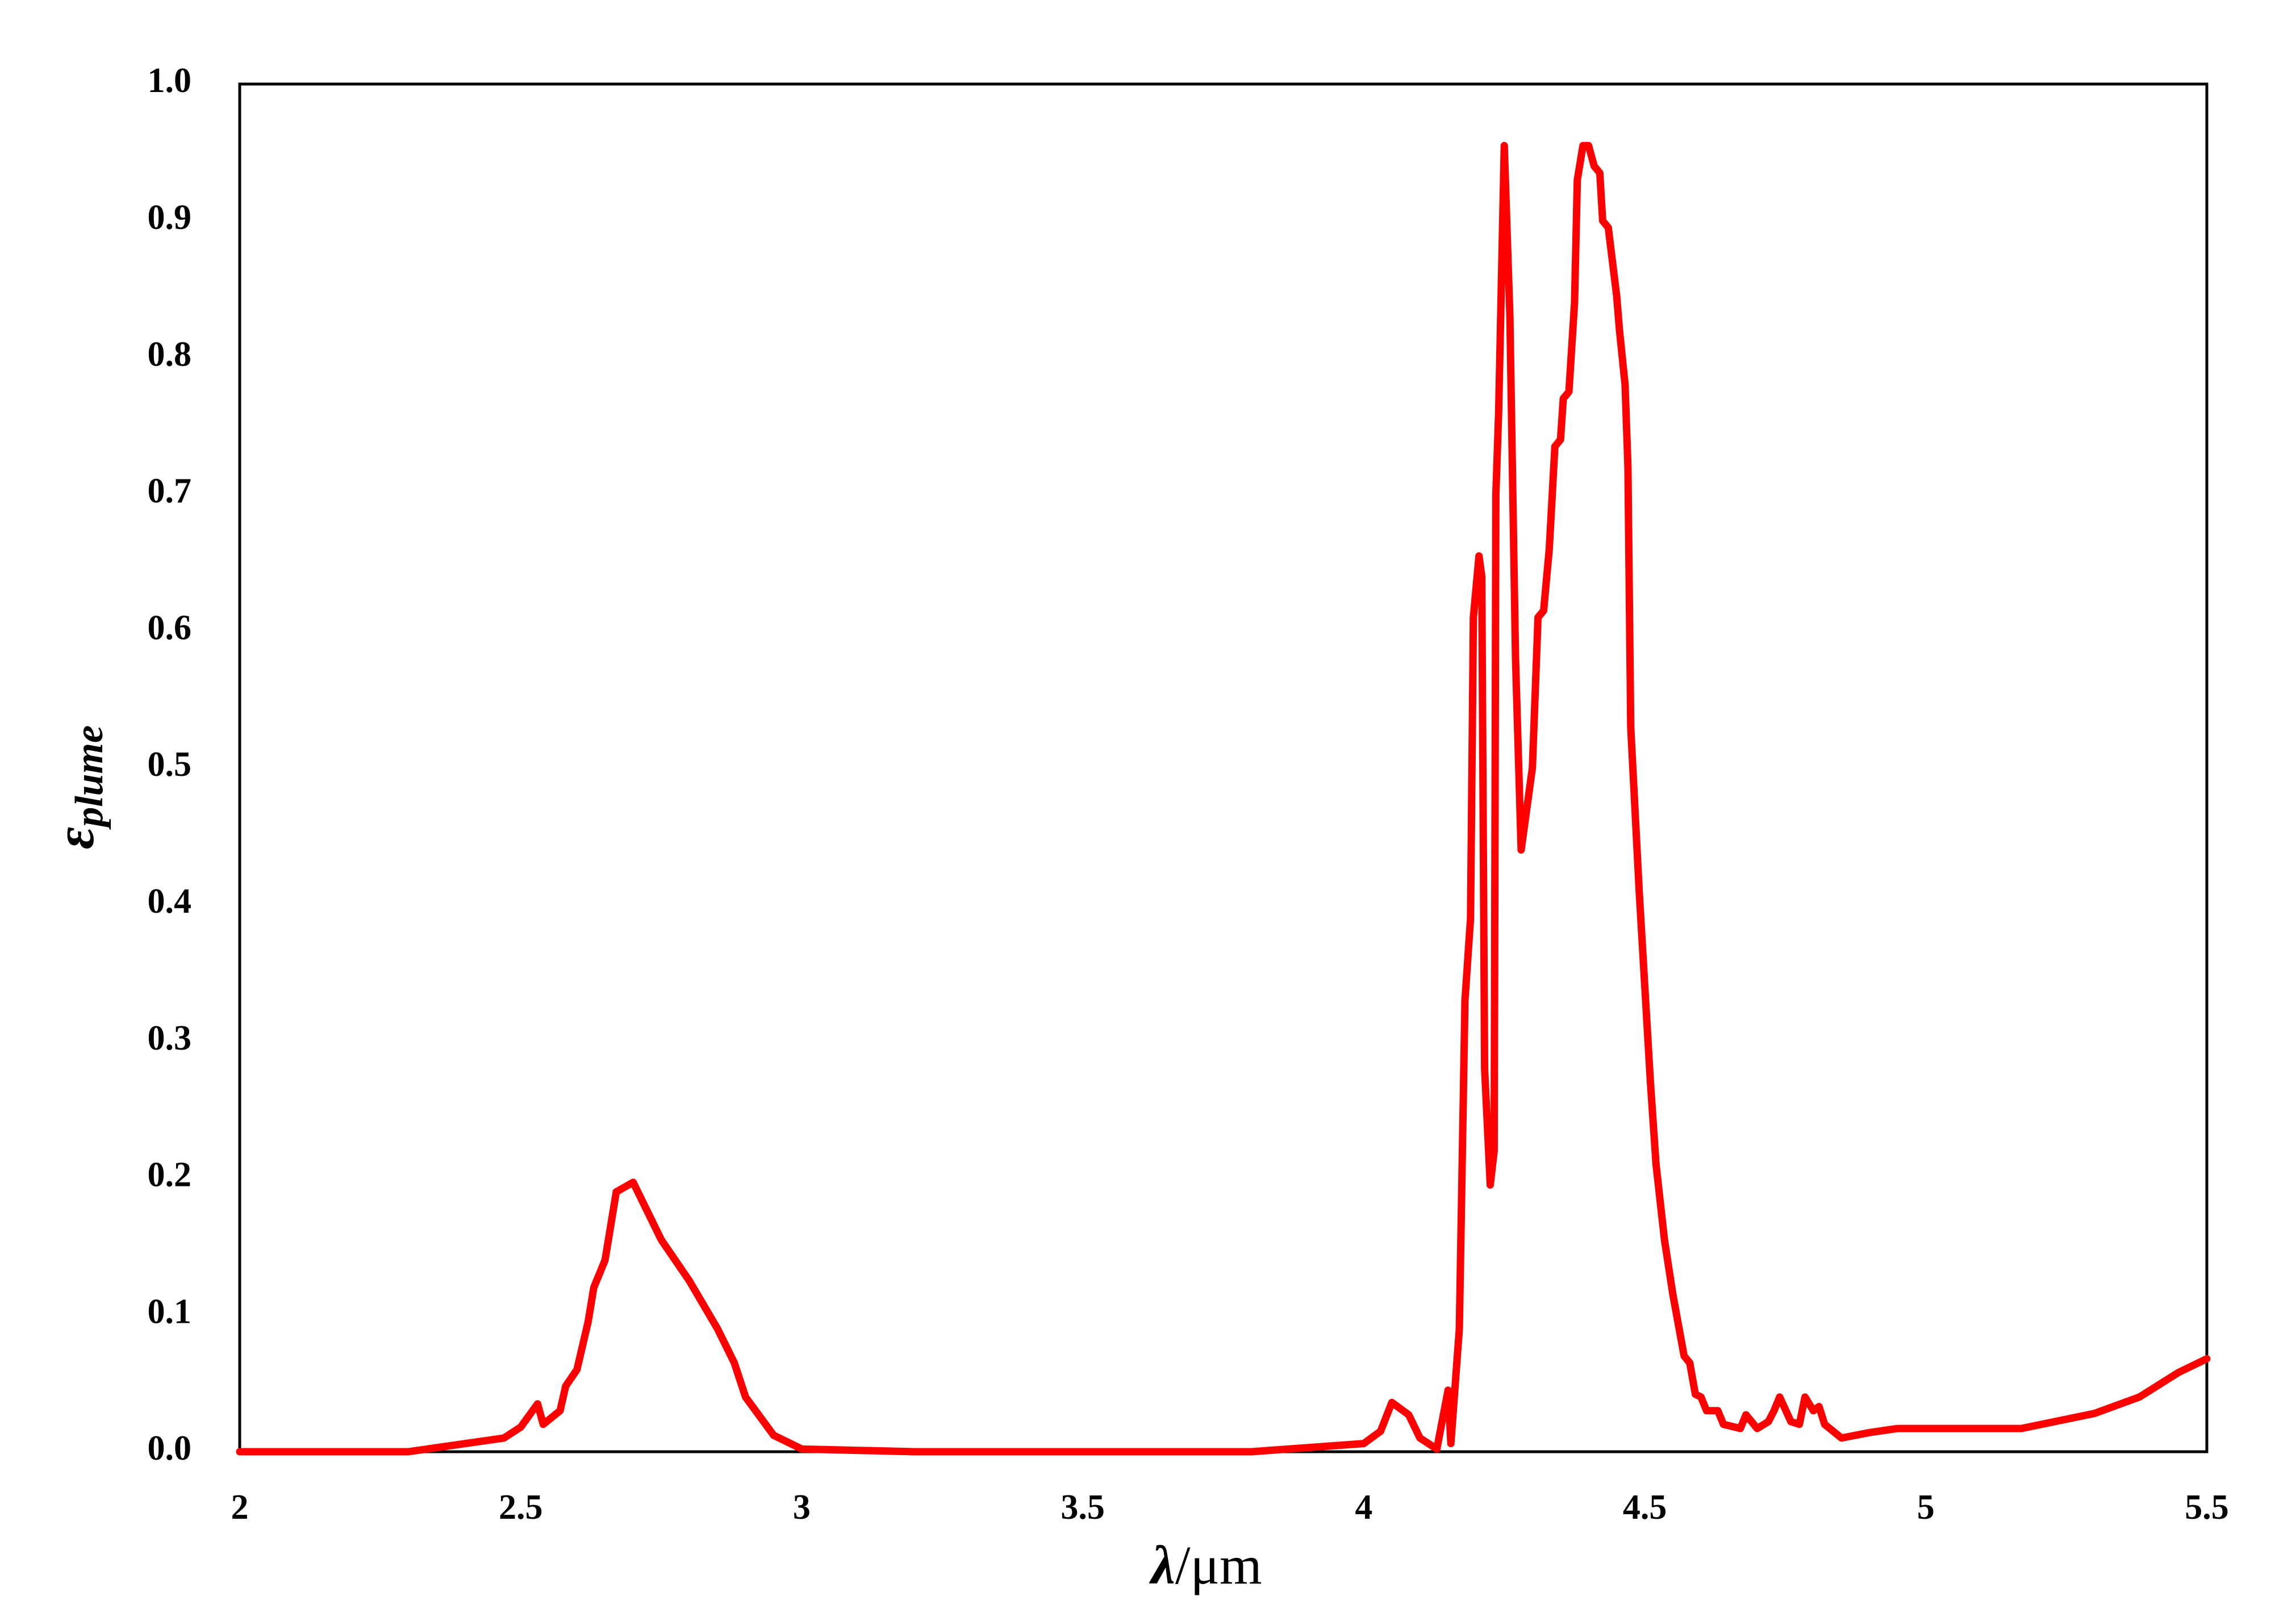 The image size is (2296, 1617). I want to click on y-tick-label: 0.9, so click(170, 217).